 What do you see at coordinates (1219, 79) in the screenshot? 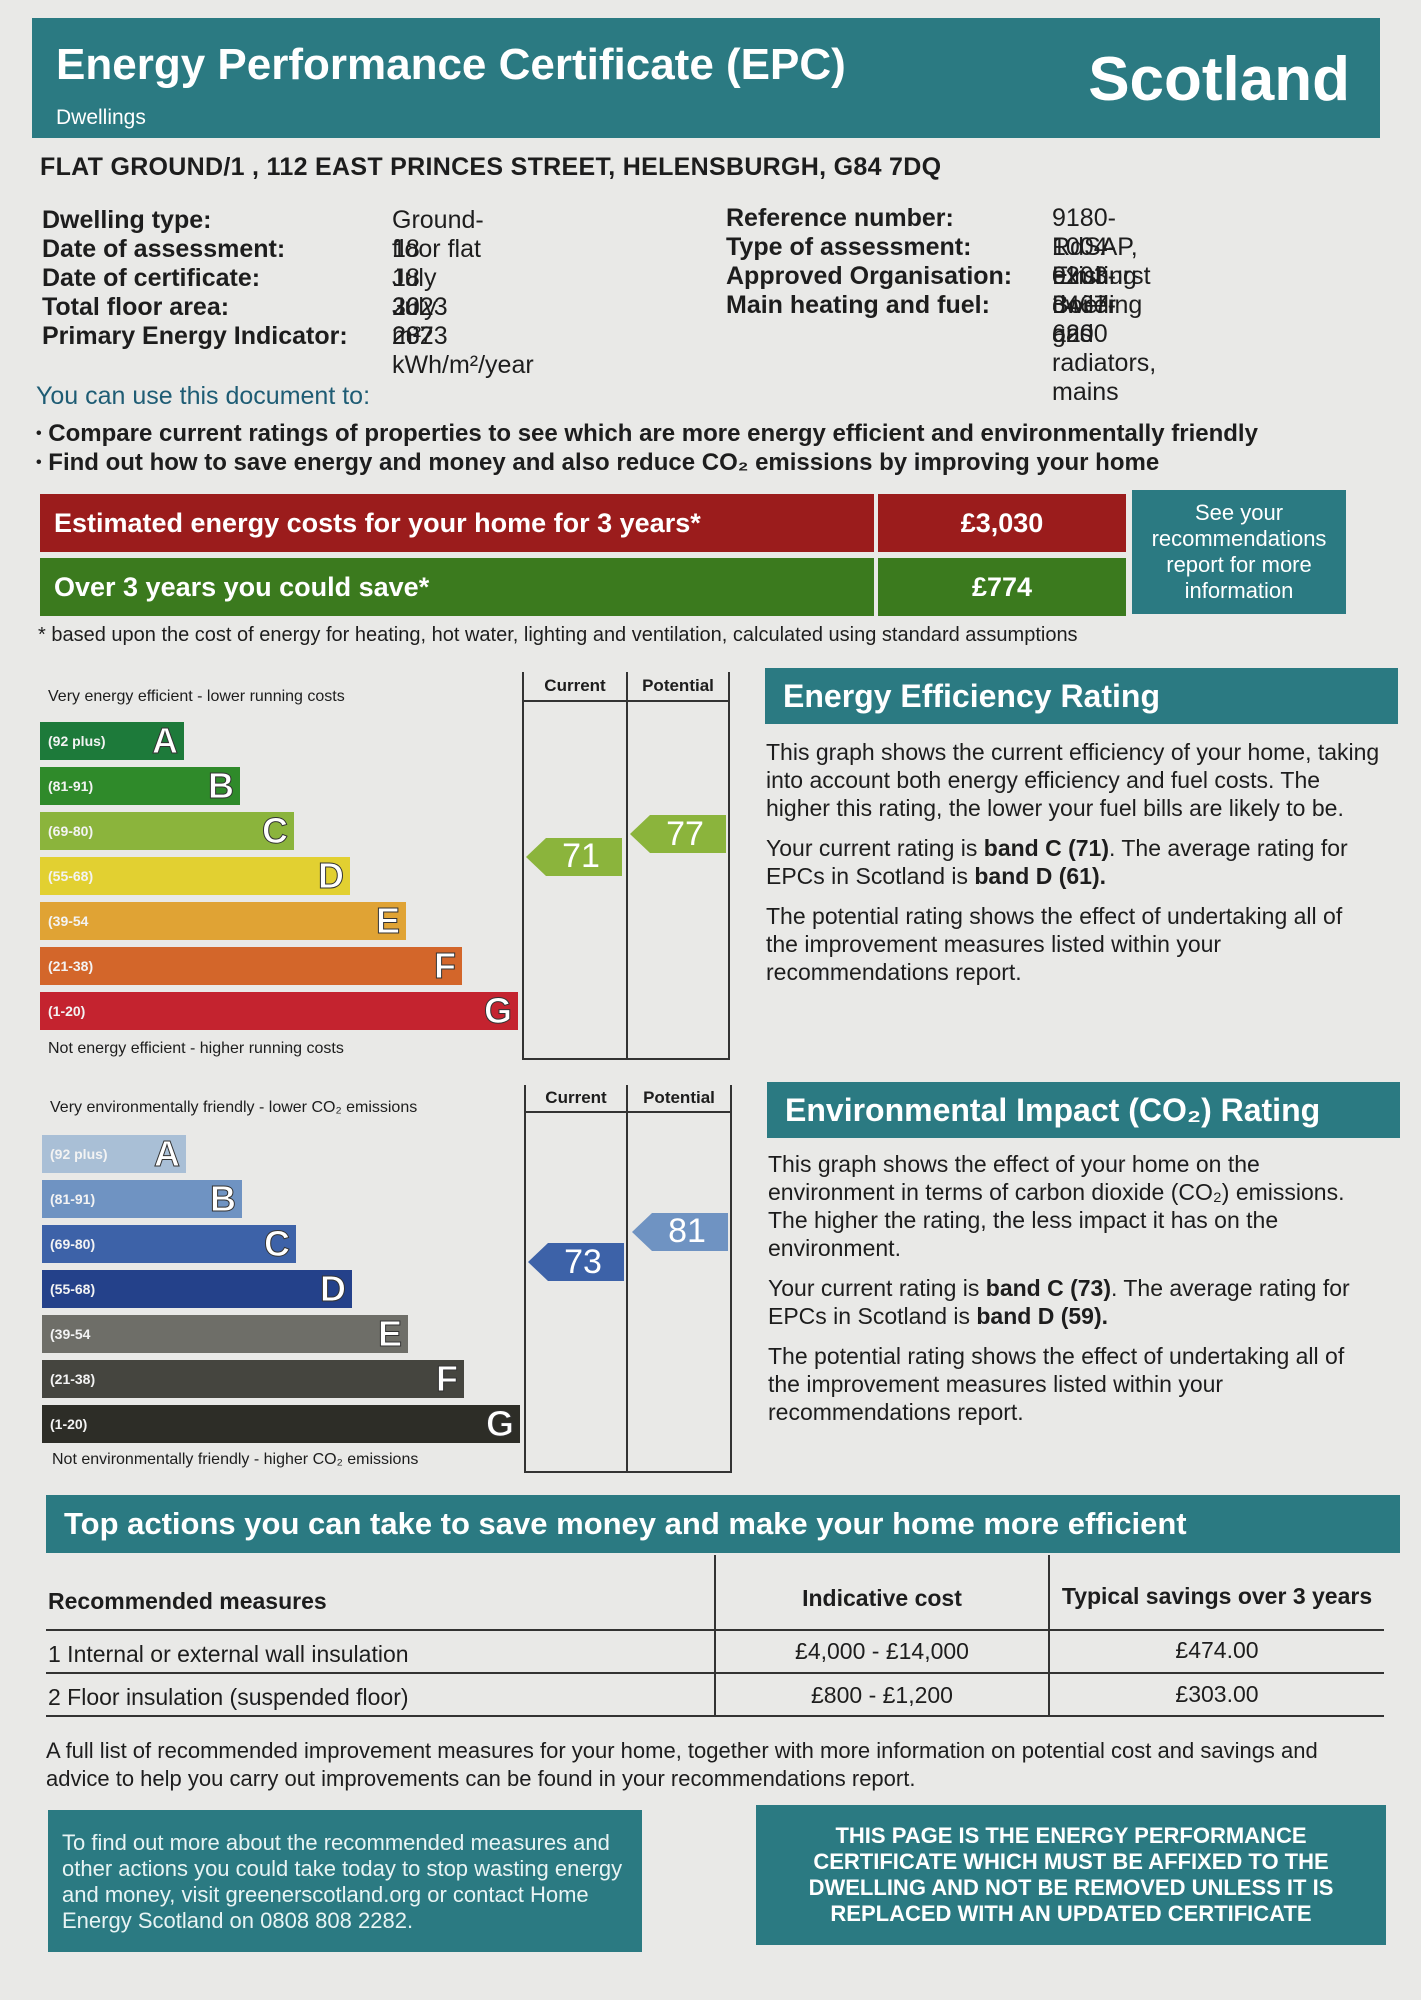
I see `country-label: Scotland` at bounding box center [1219, 79].